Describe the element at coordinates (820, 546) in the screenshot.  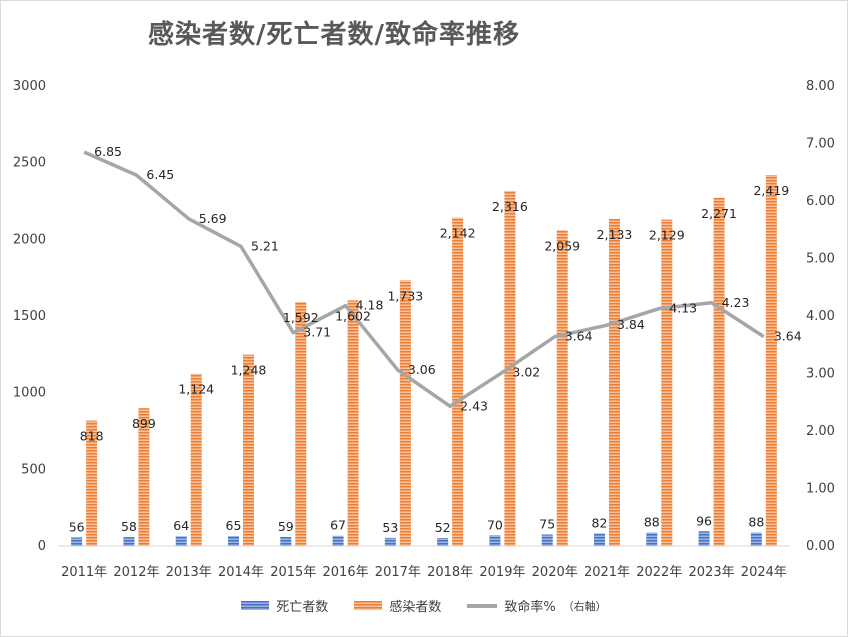
I see `y-right-tick-label: 0.00` at that location.